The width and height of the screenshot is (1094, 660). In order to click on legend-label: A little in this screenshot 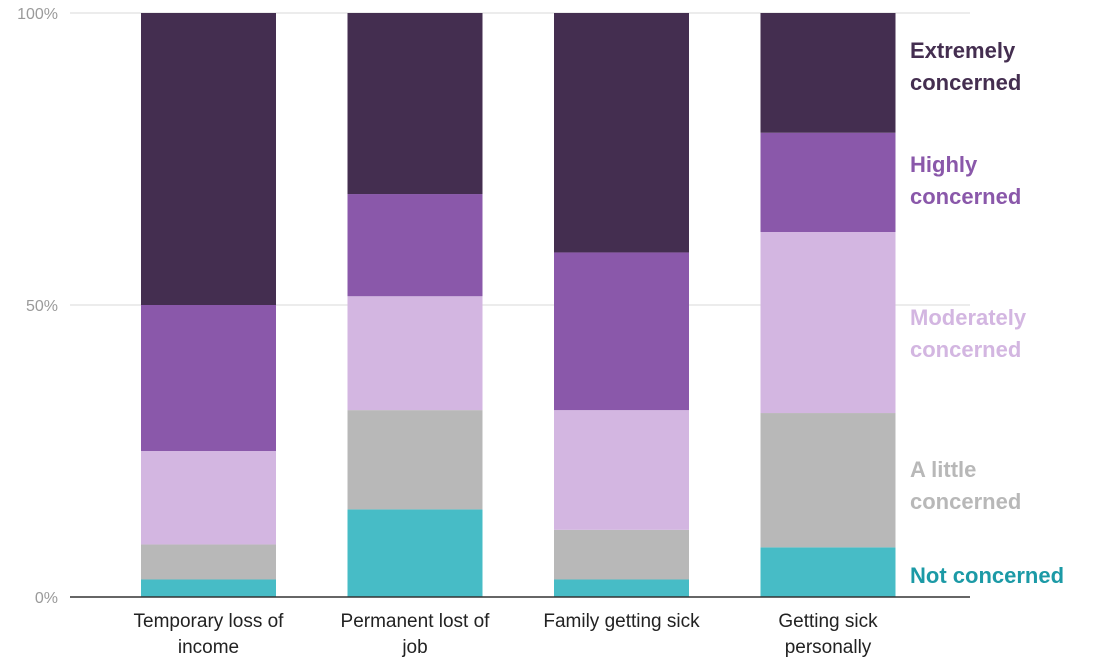, I will do `click(943, 469)`.